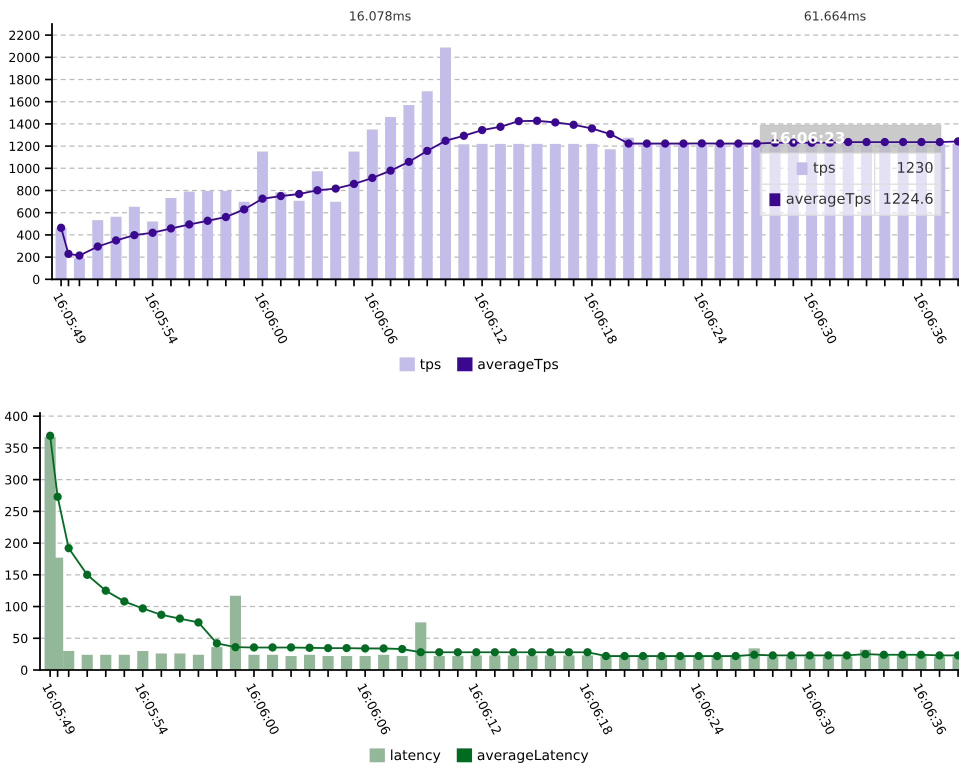 This screenshot has width=959, height=767. Describe the element at coordinates (17, 575) in the screenshot. I see `y-tick-label: 150` at that location.